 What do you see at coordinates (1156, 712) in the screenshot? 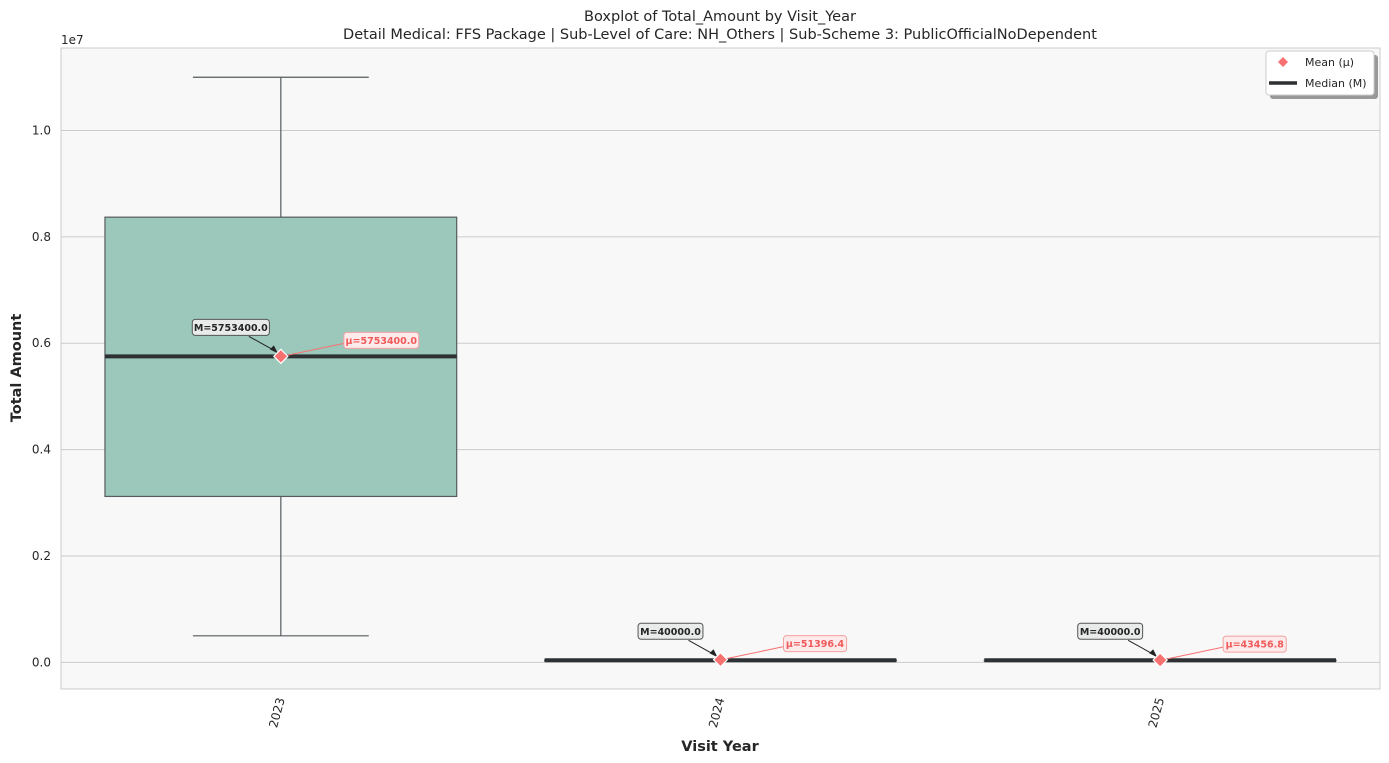
I see `x-tick-label: 2025` at bounding box center [1156, 712].